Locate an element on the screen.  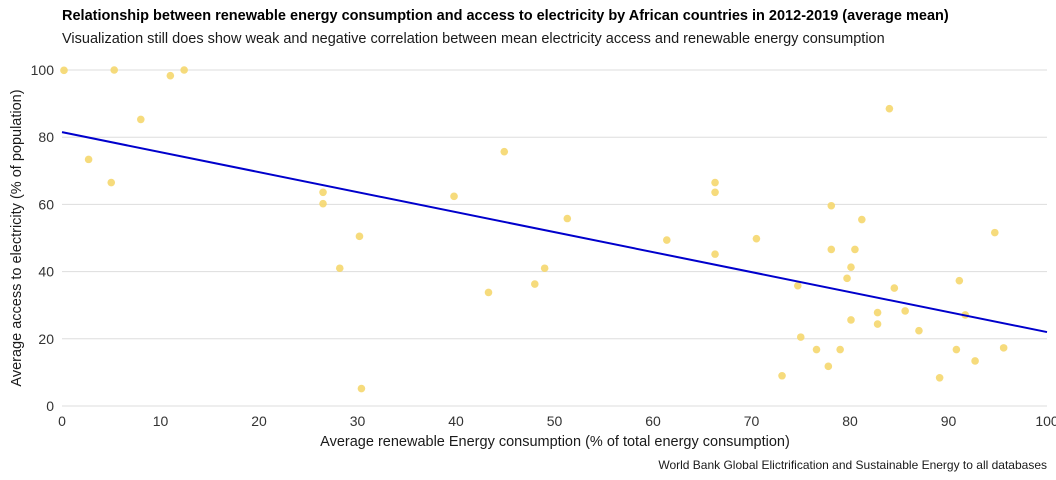
x-tick-label: 0 is located at coordinates (62, 421).